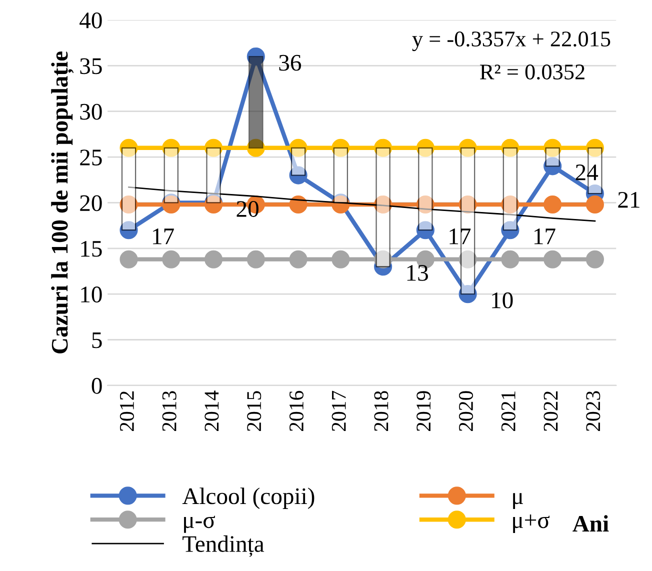  What do you see at coordinates (423, 411) in the screenshot?
I see `x-tick-label: 2019` at bounding box center [423, 411].